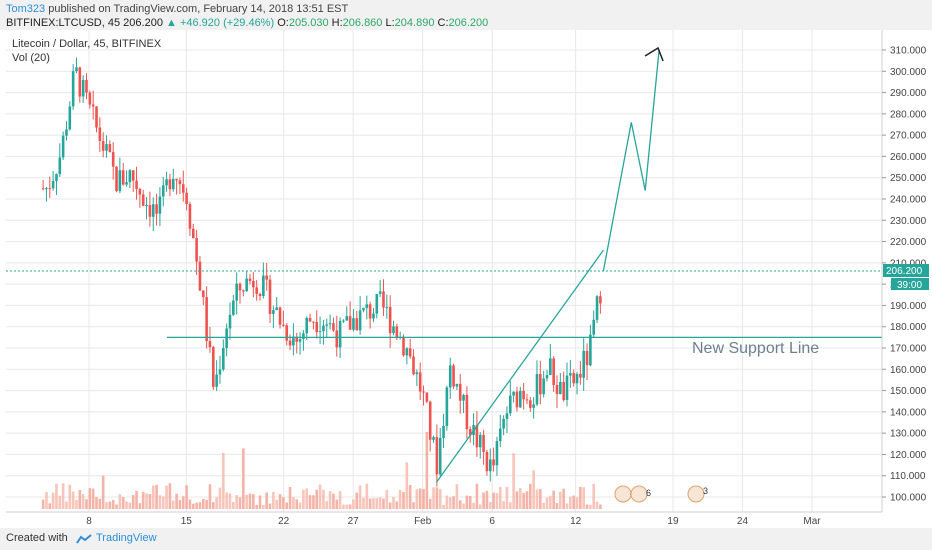 The width and height of the screenshot is (932, 550). I want to click on time-tick-label: 24, so click(743, 521).